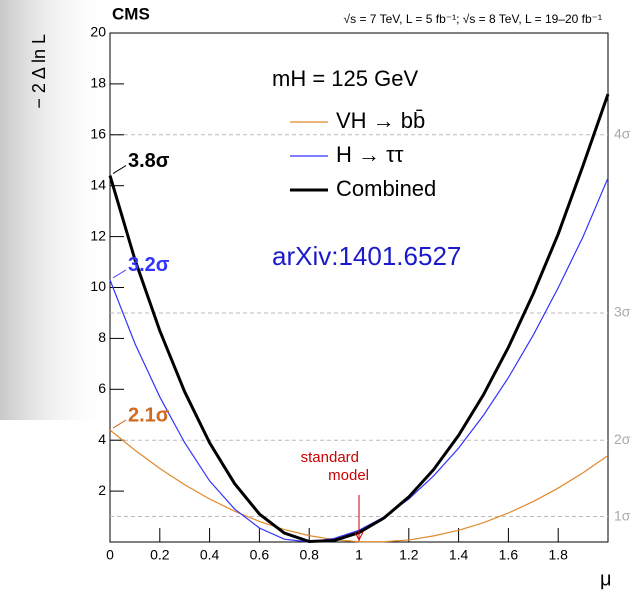  I want to click on x-tick-label: 0.8, so click(309, 555).